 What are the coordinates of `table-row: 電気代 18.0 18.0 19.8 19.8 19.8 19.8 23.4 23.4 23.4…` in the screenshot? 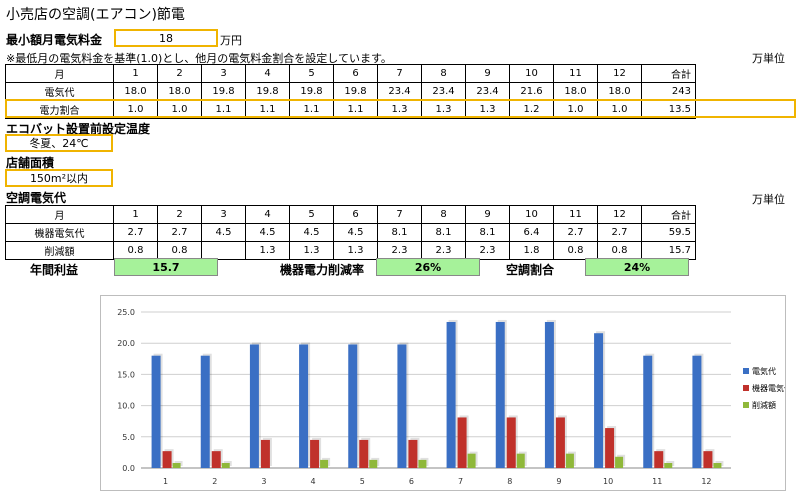 It's located at (350, 91).